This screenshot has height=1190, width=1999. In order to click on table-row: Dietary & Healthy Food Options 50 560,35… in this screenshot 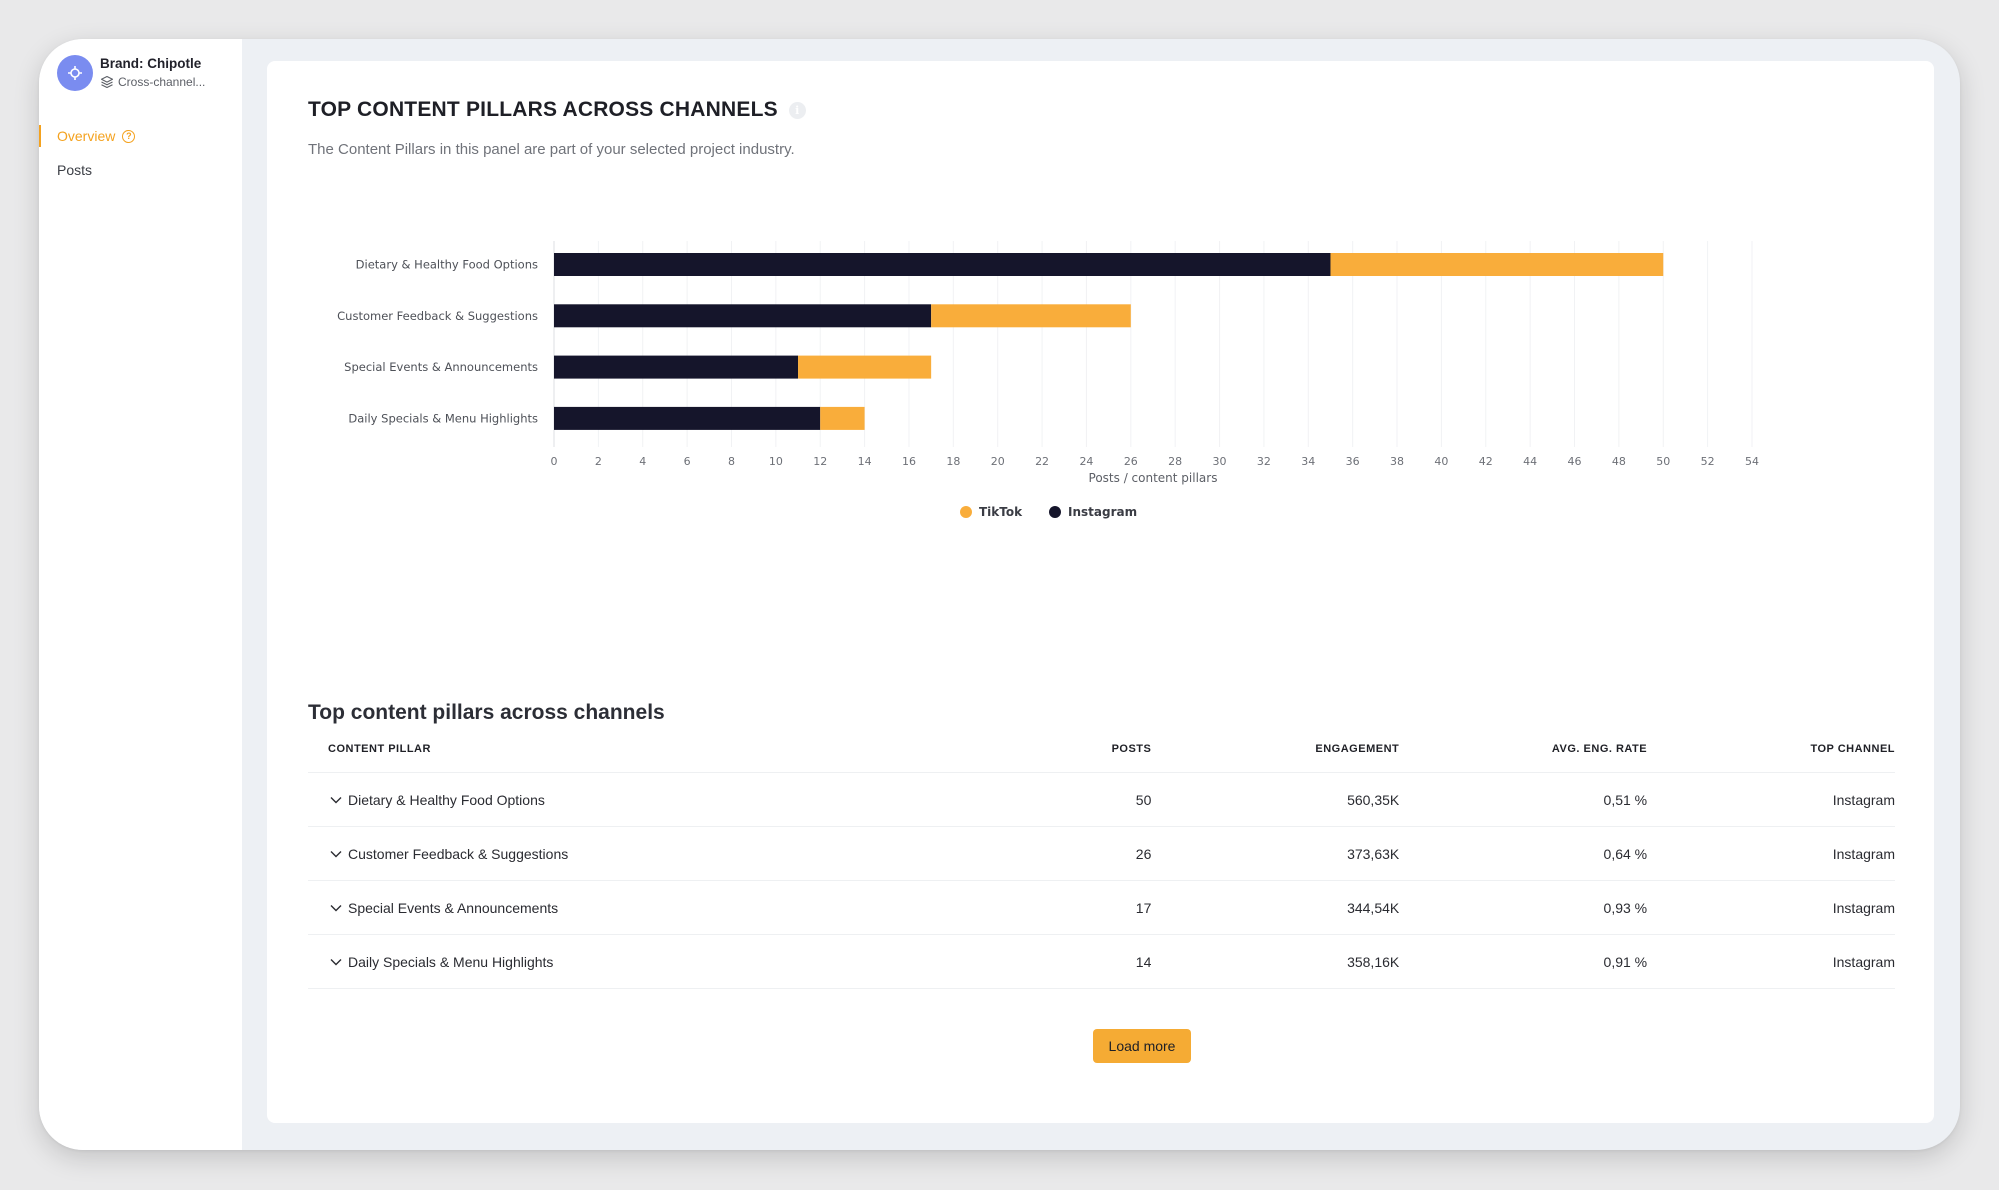, I will do `click(1101, 800)`.